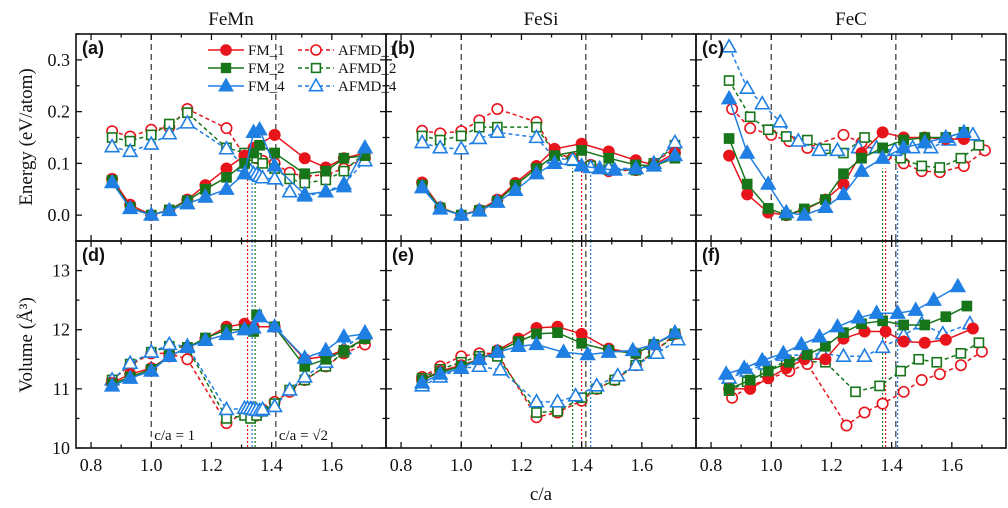 This screenshot has height=508, width=1008. I want to click on y-tick-label: 10, so click(61, 448).